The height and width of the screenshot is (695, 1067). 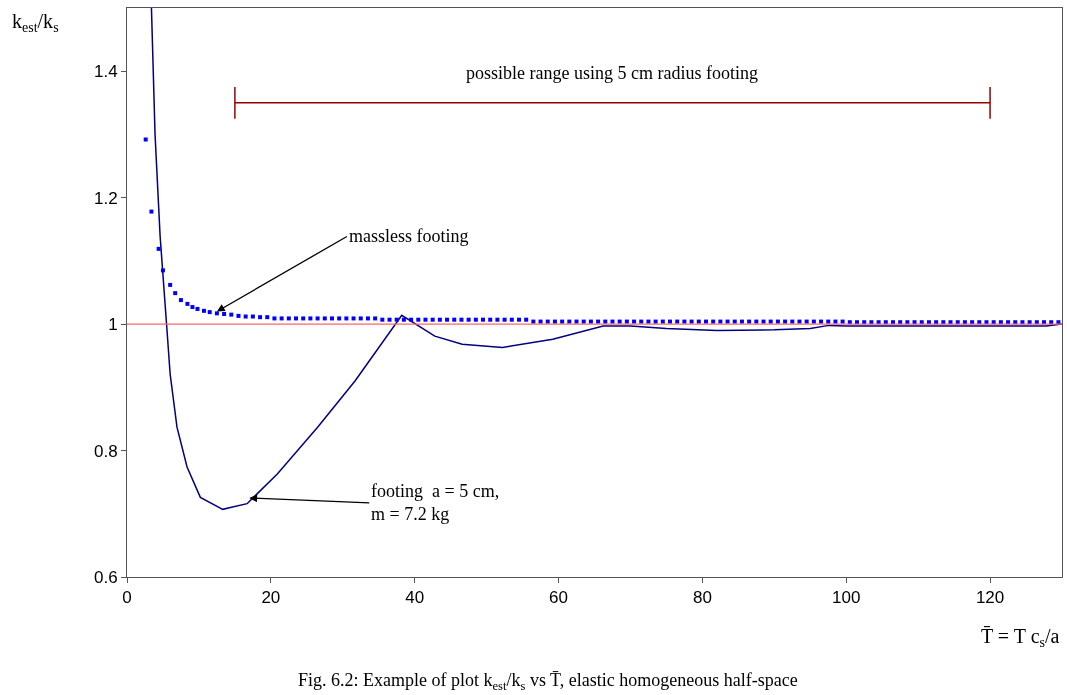 I want to click on text: Fig. 6.2: Example of plot k$_{est}$/k$_{s}$ vs T̄, elastic homogeneous half-space, so click(x=548, y=681).